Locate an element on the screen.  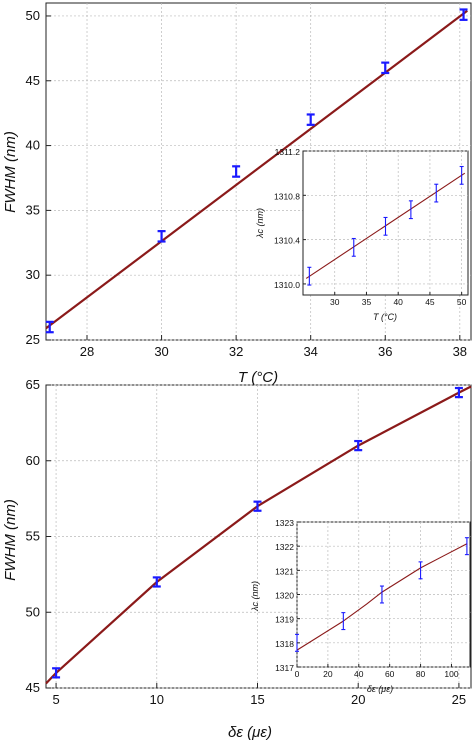
x-tick-label: 60 is located at coordinates (390, 674).